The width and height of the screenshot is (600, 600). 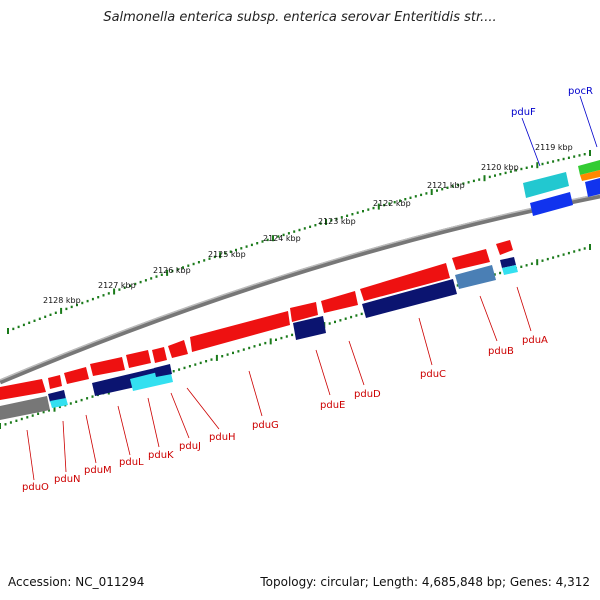 I want to click on gene-label-pduH: pduH, so click(x=222, y=437).